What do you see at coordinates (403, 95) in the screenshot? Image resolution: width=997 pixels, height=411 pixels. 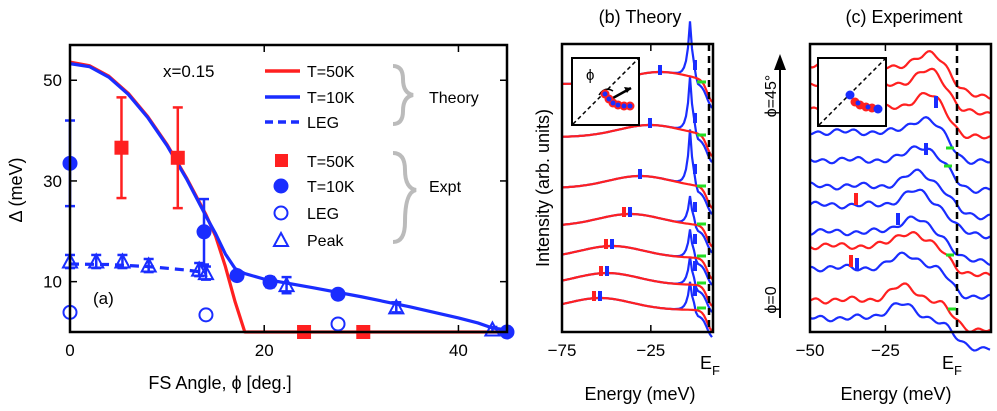 I see `brace-theory` at bounding box center [403, 95].